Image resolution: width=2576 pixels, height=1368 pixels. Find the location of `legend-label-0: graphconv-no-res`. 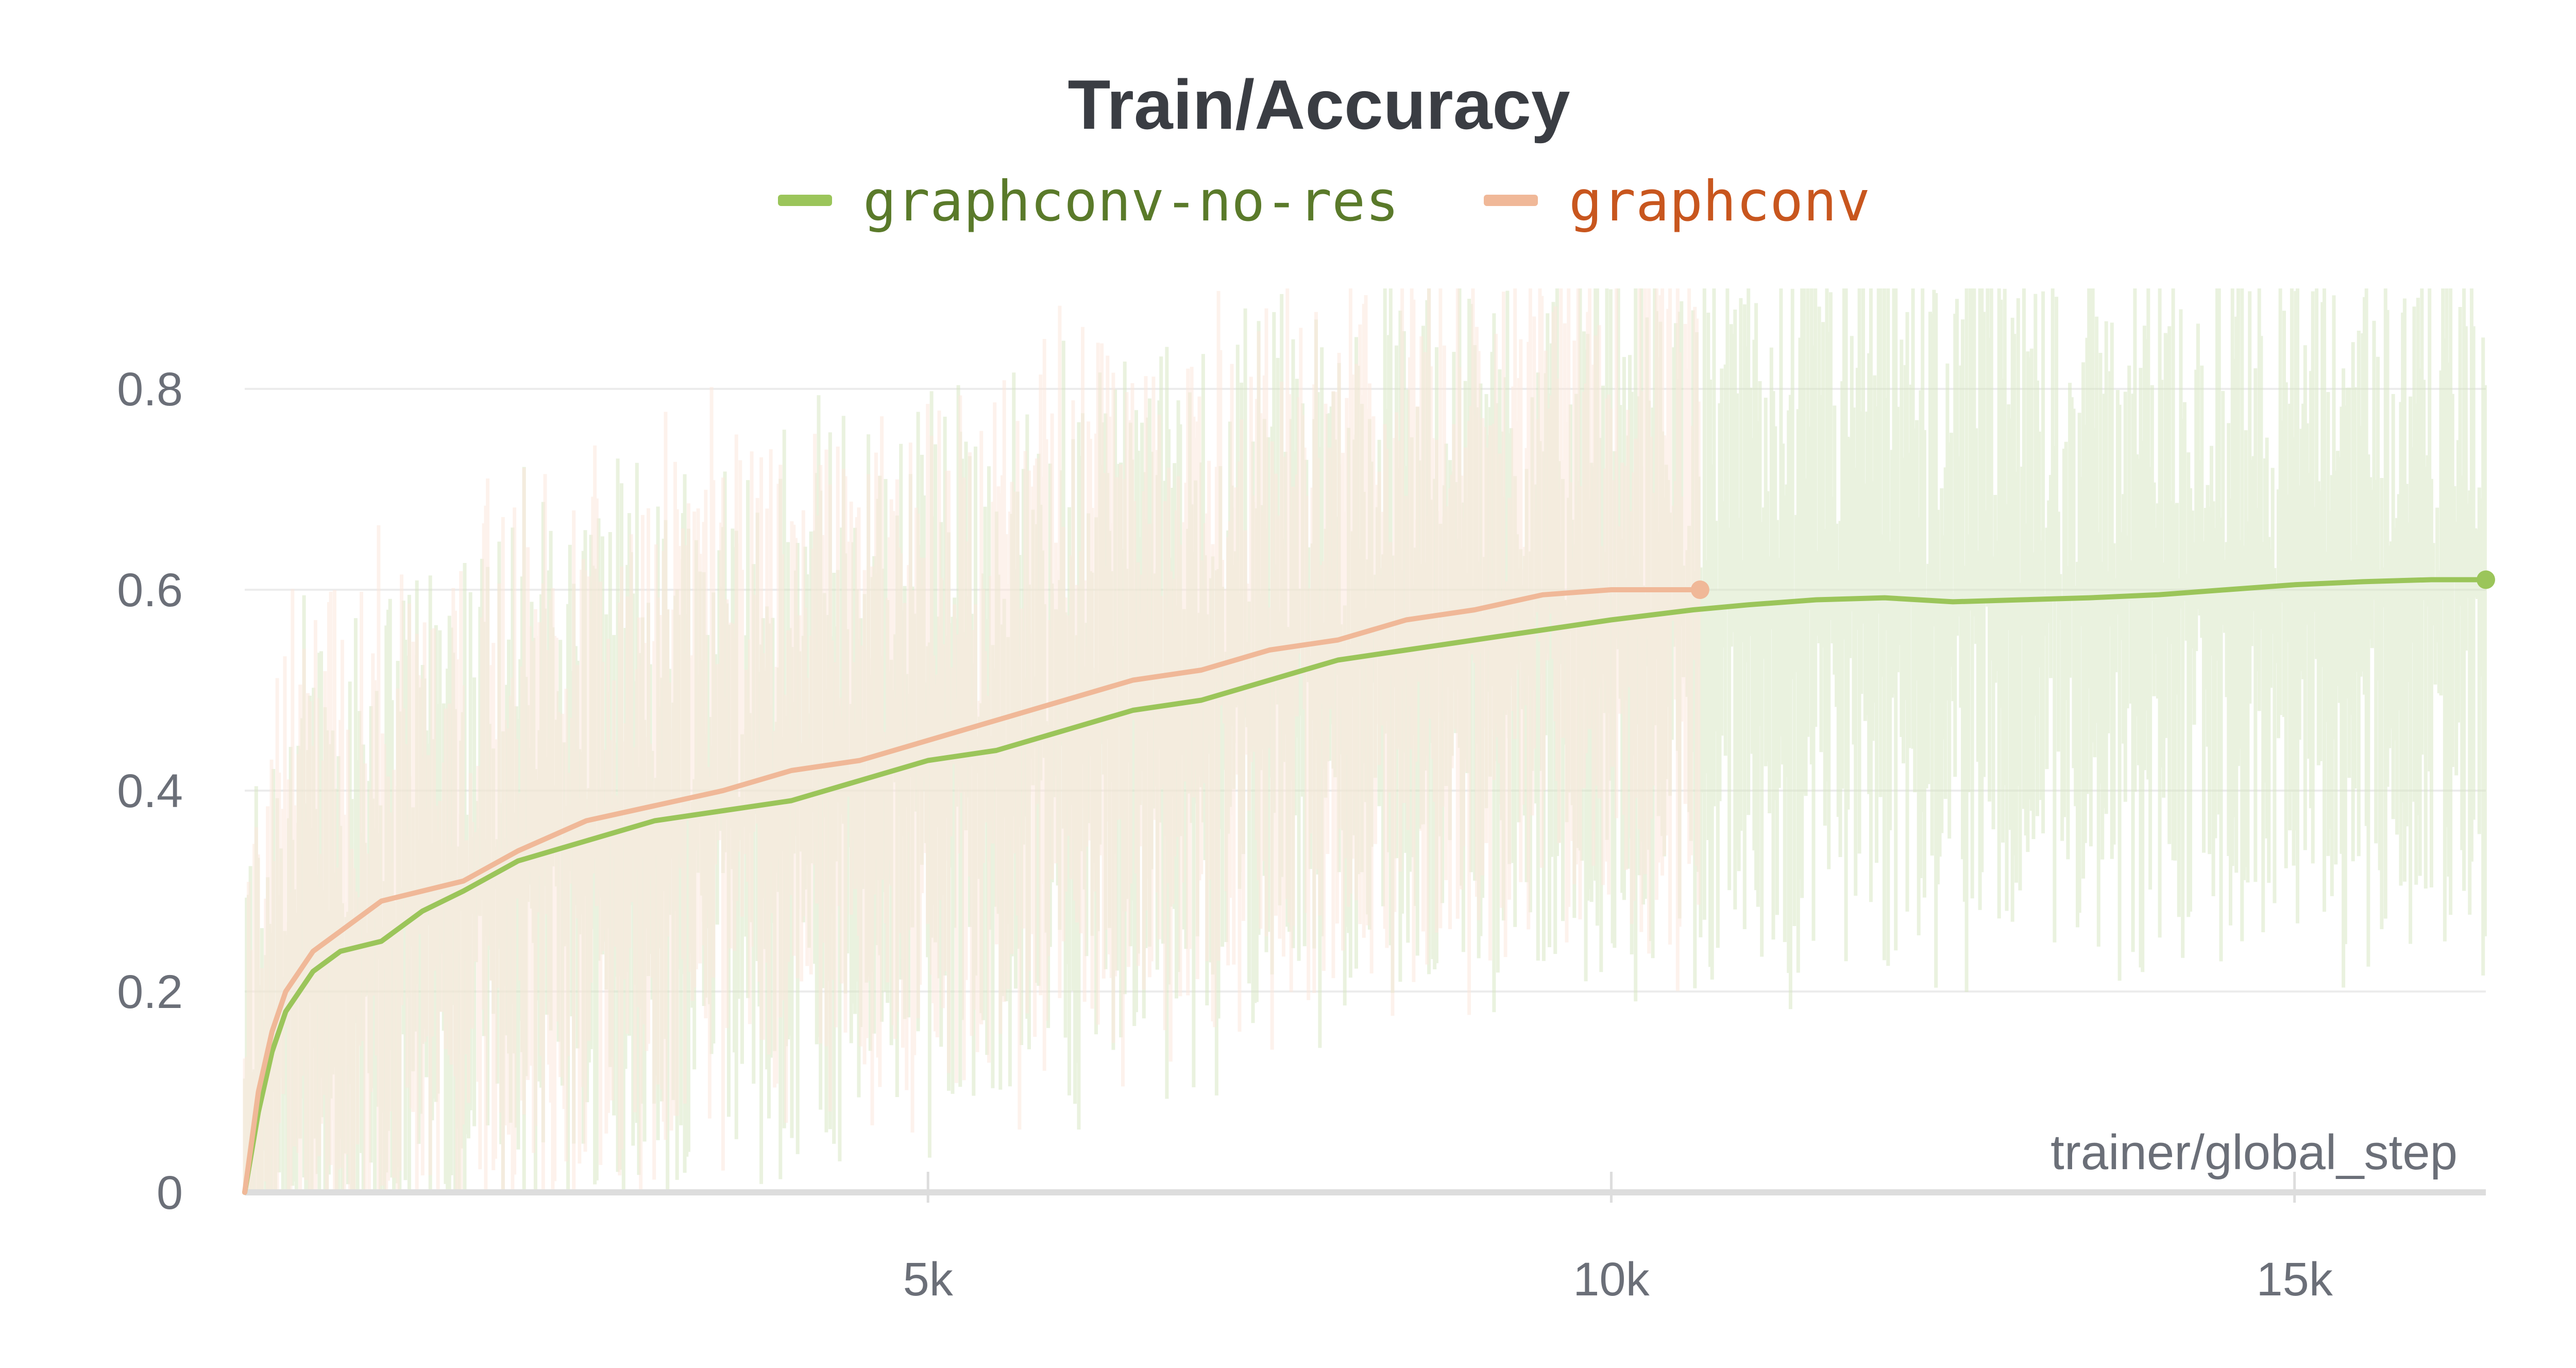

legend-label-0: graphconv-no-res is located at coordinates (1131, 201).